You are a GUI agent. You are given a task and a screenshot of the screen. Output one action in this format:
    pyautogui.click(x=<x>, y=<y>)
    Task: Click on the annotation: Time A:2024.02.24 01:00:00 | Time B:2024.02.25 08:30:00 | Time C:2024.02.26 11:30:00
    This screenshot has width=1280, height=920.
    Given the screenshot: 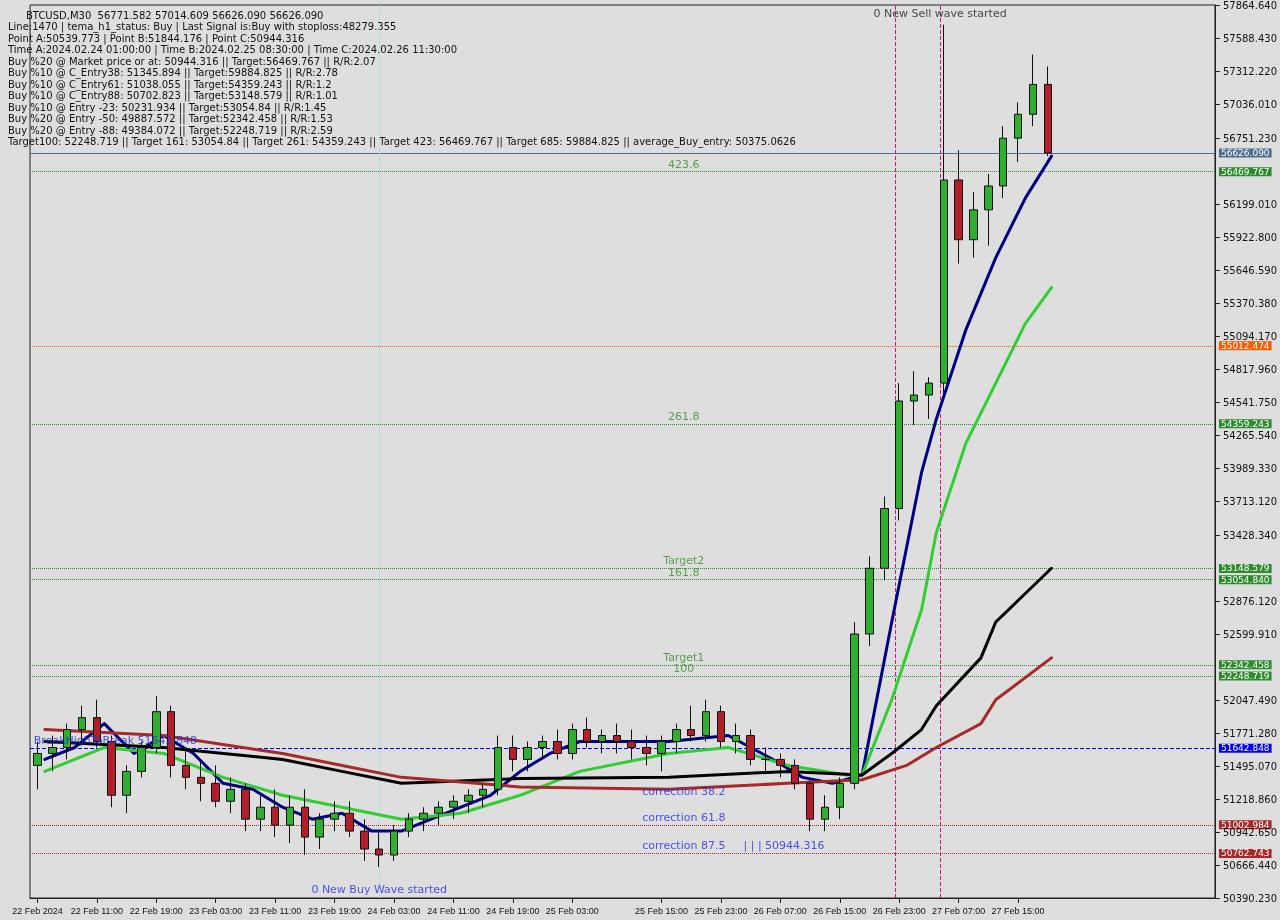 What is the action you would take?
    pyautogui.click(x=232, y=50)
    